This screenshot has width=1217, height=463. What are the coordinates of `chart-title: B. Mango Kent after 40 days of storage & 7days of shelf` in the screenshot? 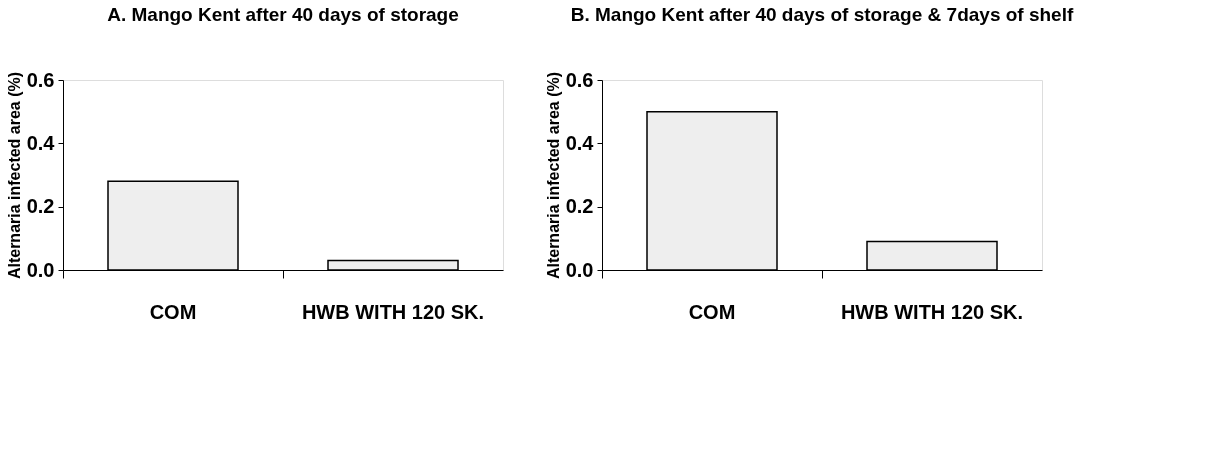 It's located at (822, 14).